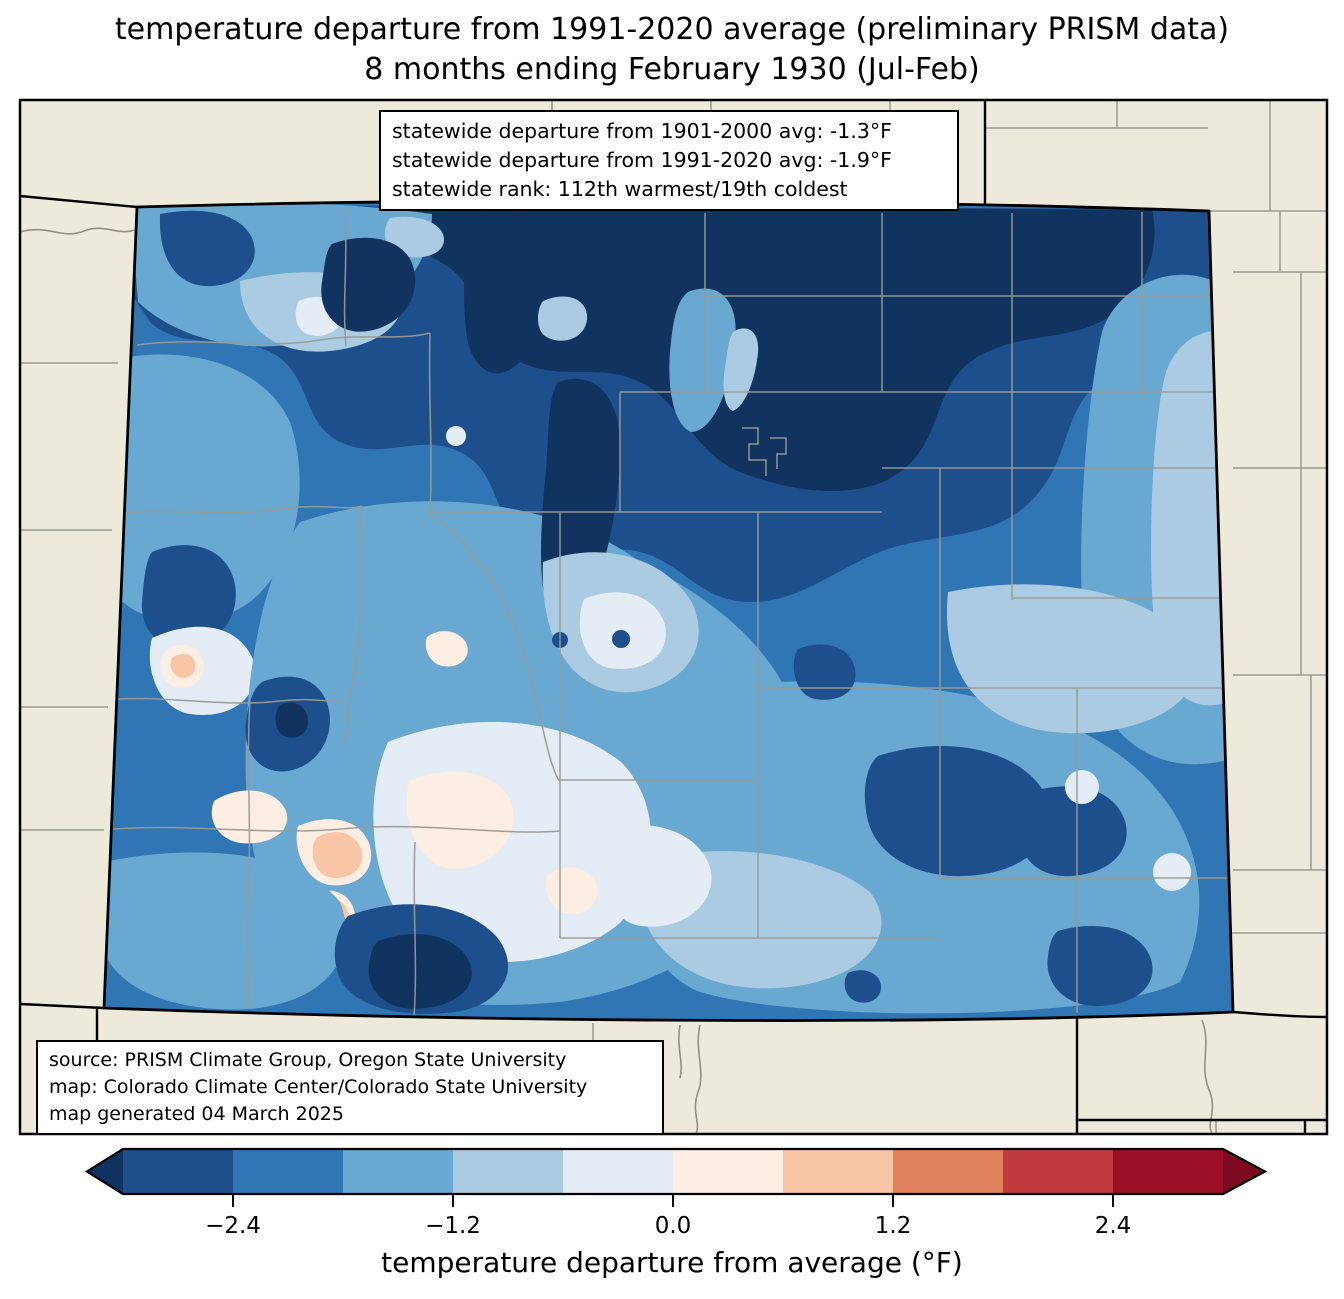  I want to click on colorbar-outline, so click(676, 1171).